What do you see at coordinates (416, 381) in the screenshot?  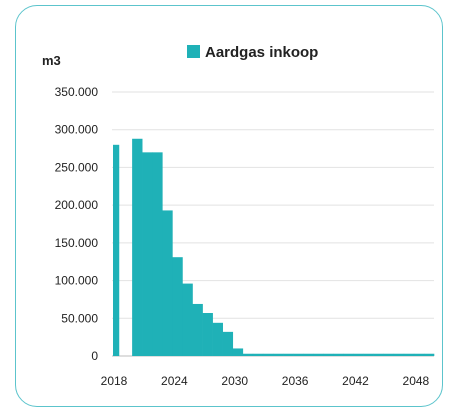 I see `x-tick-label: 2048` at bounding box center [416, 381].